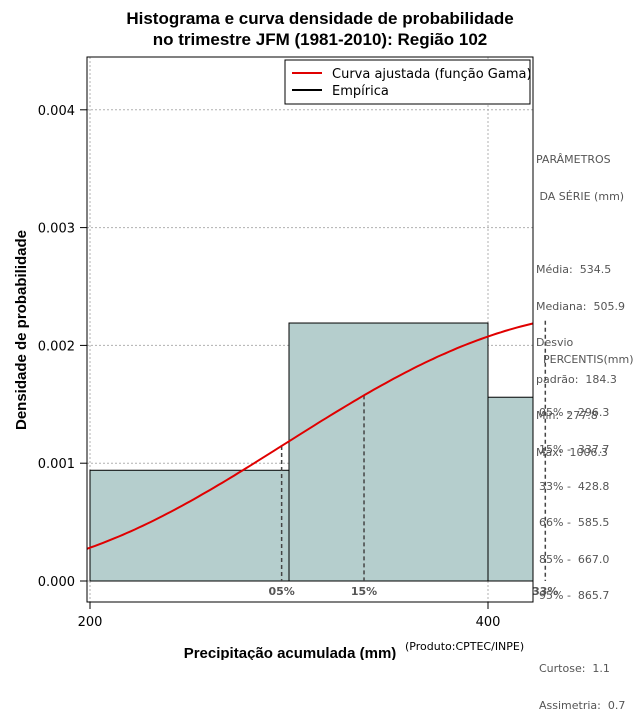  What do you see at coordinates (488, 622) in the screenshot?
I see `x-tick-label: 400` at bounding box center [488, 622].